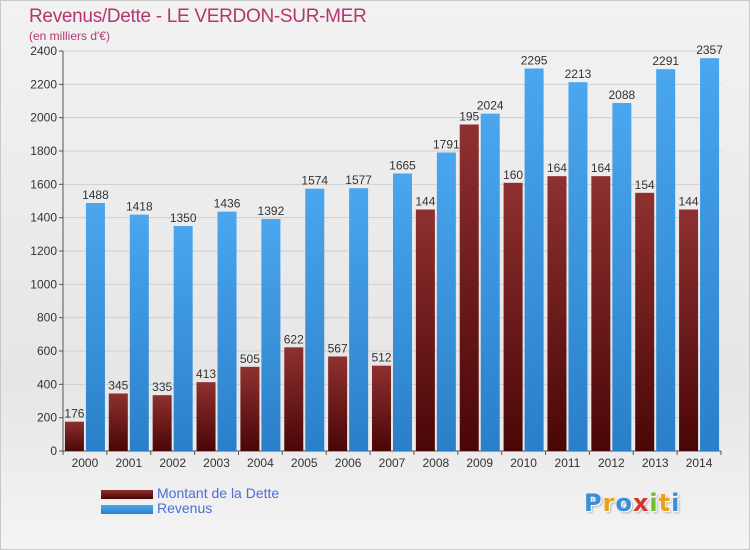 Image resolution: width=750 pixels, height=550 pixels. What do you see at coordinates (74, 414) in the screenshot?
I see `data-label-dette: 176` at bounding box center [74, 414].